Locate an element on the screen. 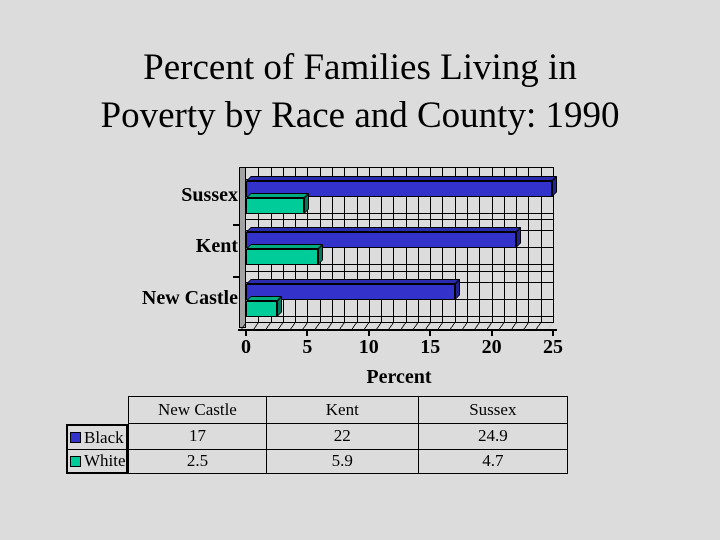 The height and width of the screenshot is (540, 720). x-axis-tick-label: 10 is located at coordinates (368, 347).